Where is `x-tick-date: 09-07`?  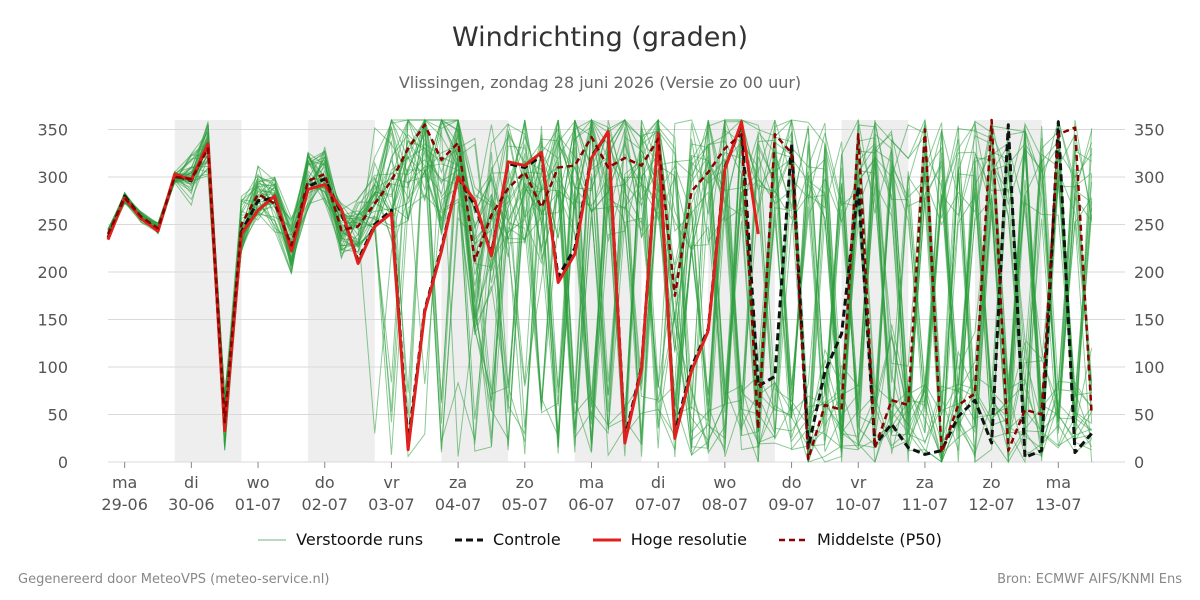
x-tick-date: 09-07 is located at coordinates (791, 504).